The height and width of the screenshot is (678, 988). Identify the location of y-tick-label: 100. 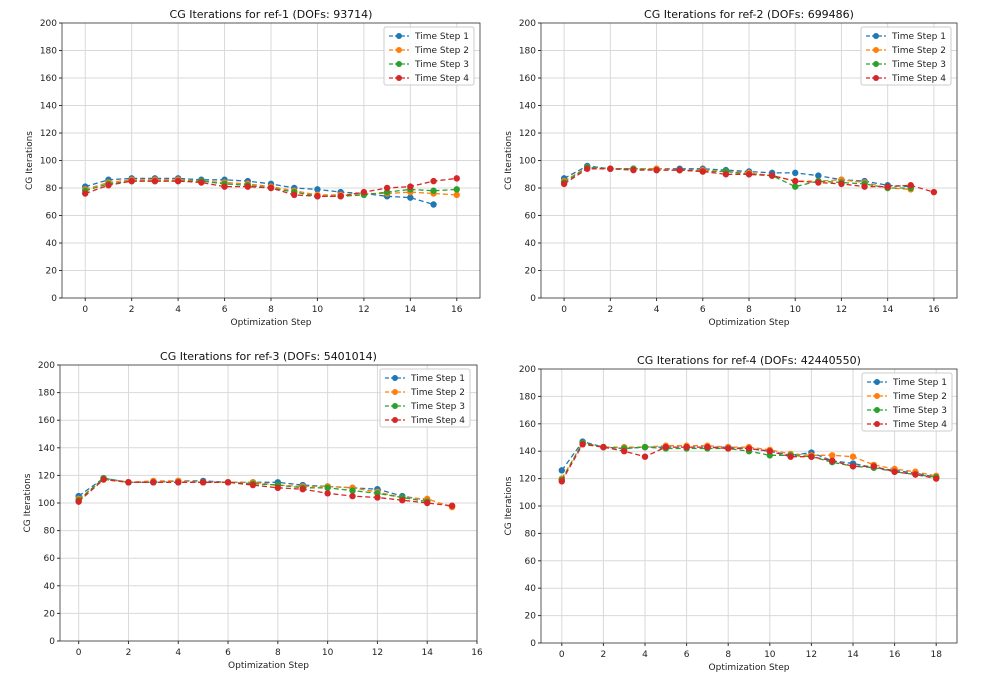
(46, 504).